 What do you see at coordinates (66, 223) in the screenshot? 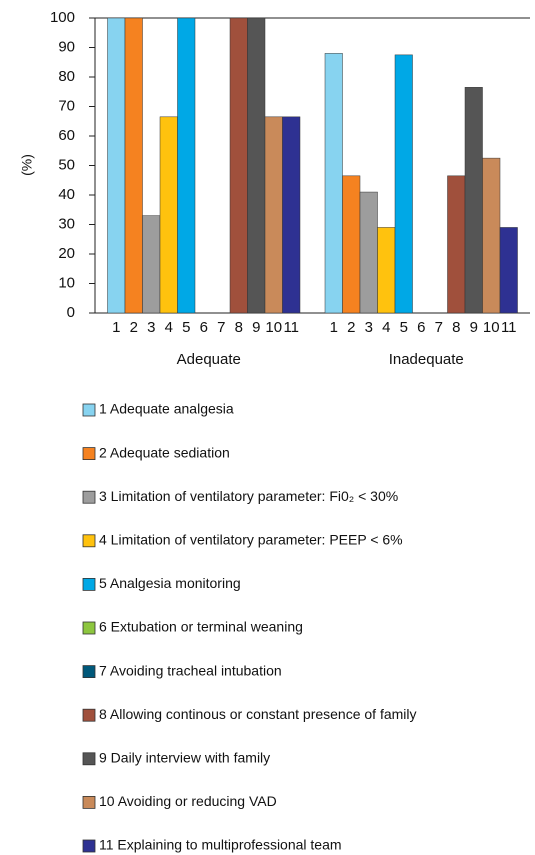
I see `y-tick-label: 30` at bounding box center [66, 223].